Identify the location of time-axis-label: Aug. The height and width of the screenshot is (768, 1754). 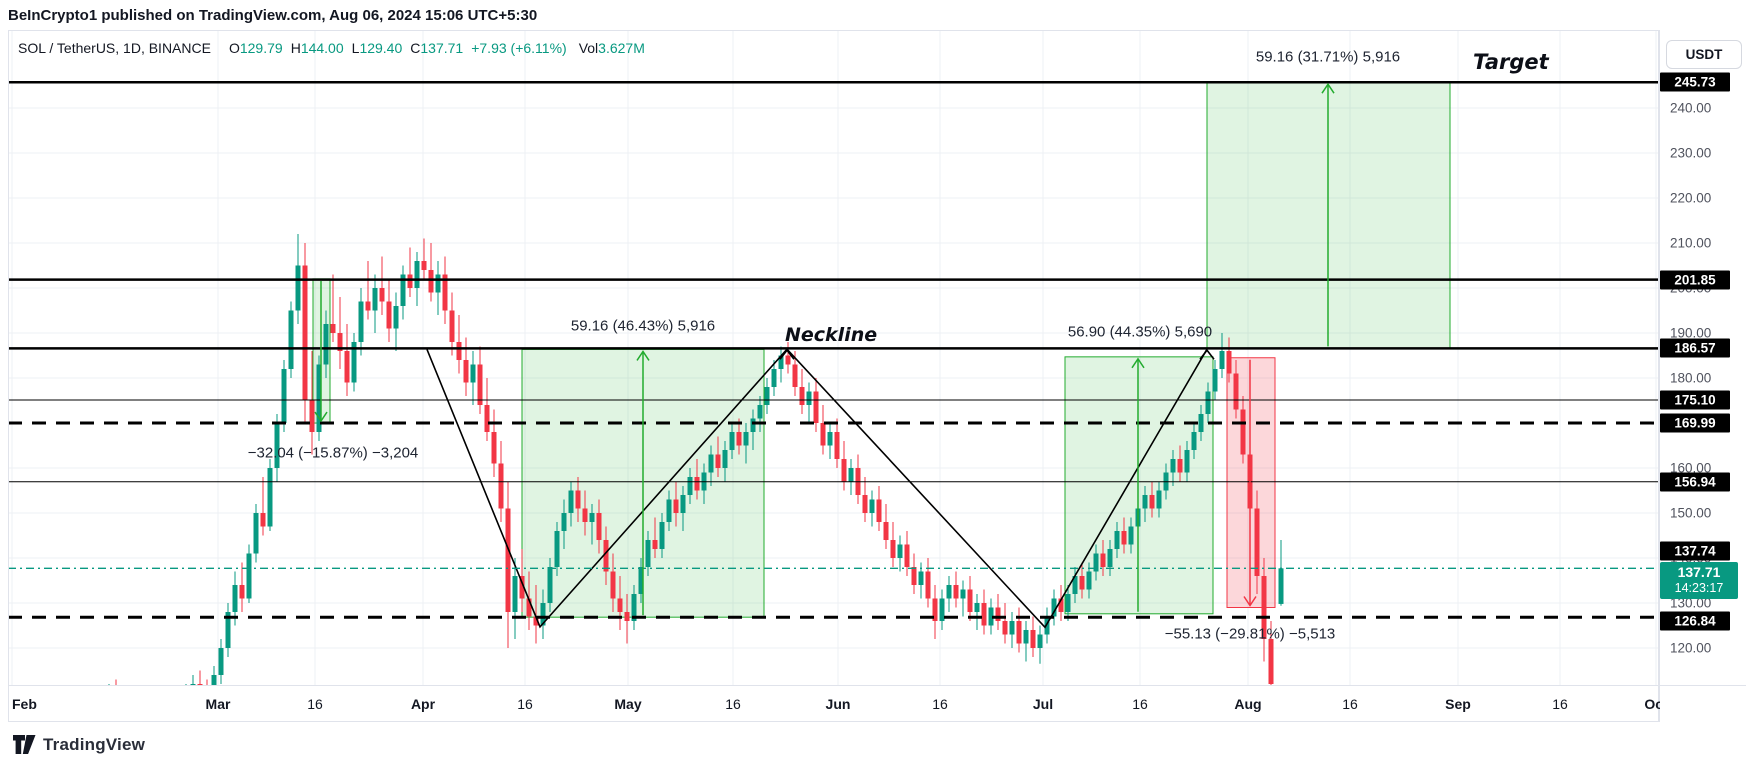
(1248, 704).